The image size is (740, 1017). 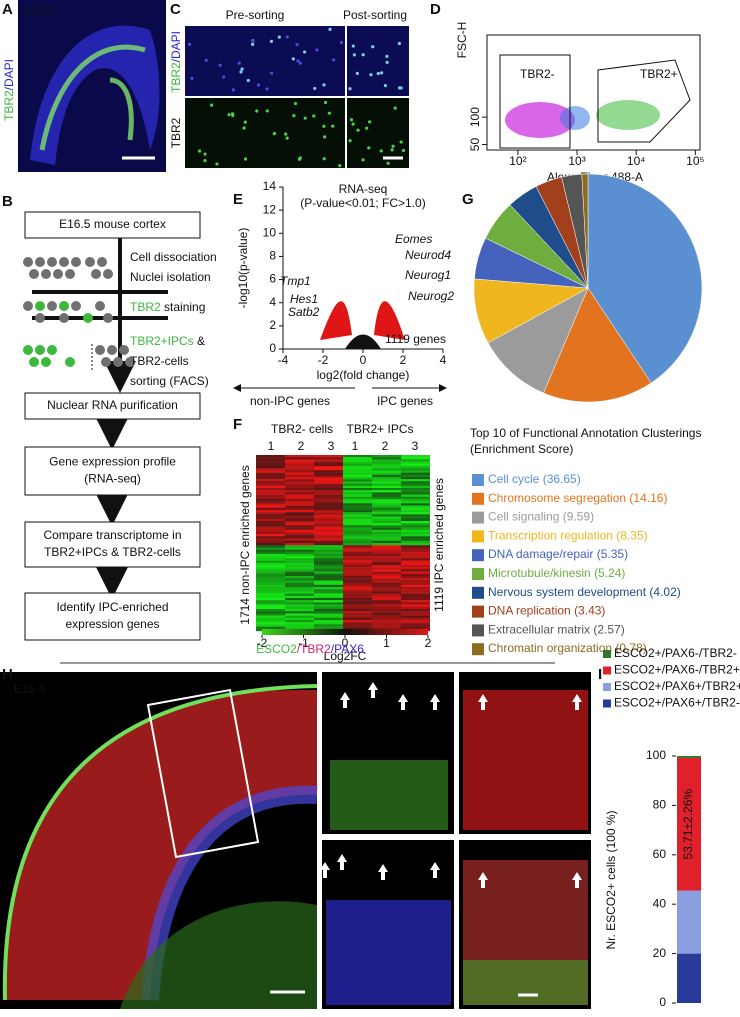 What do you see at coordinates (265, 61) in the screenshot?
I see `micrograph-c` at bounding box center [265, 61].